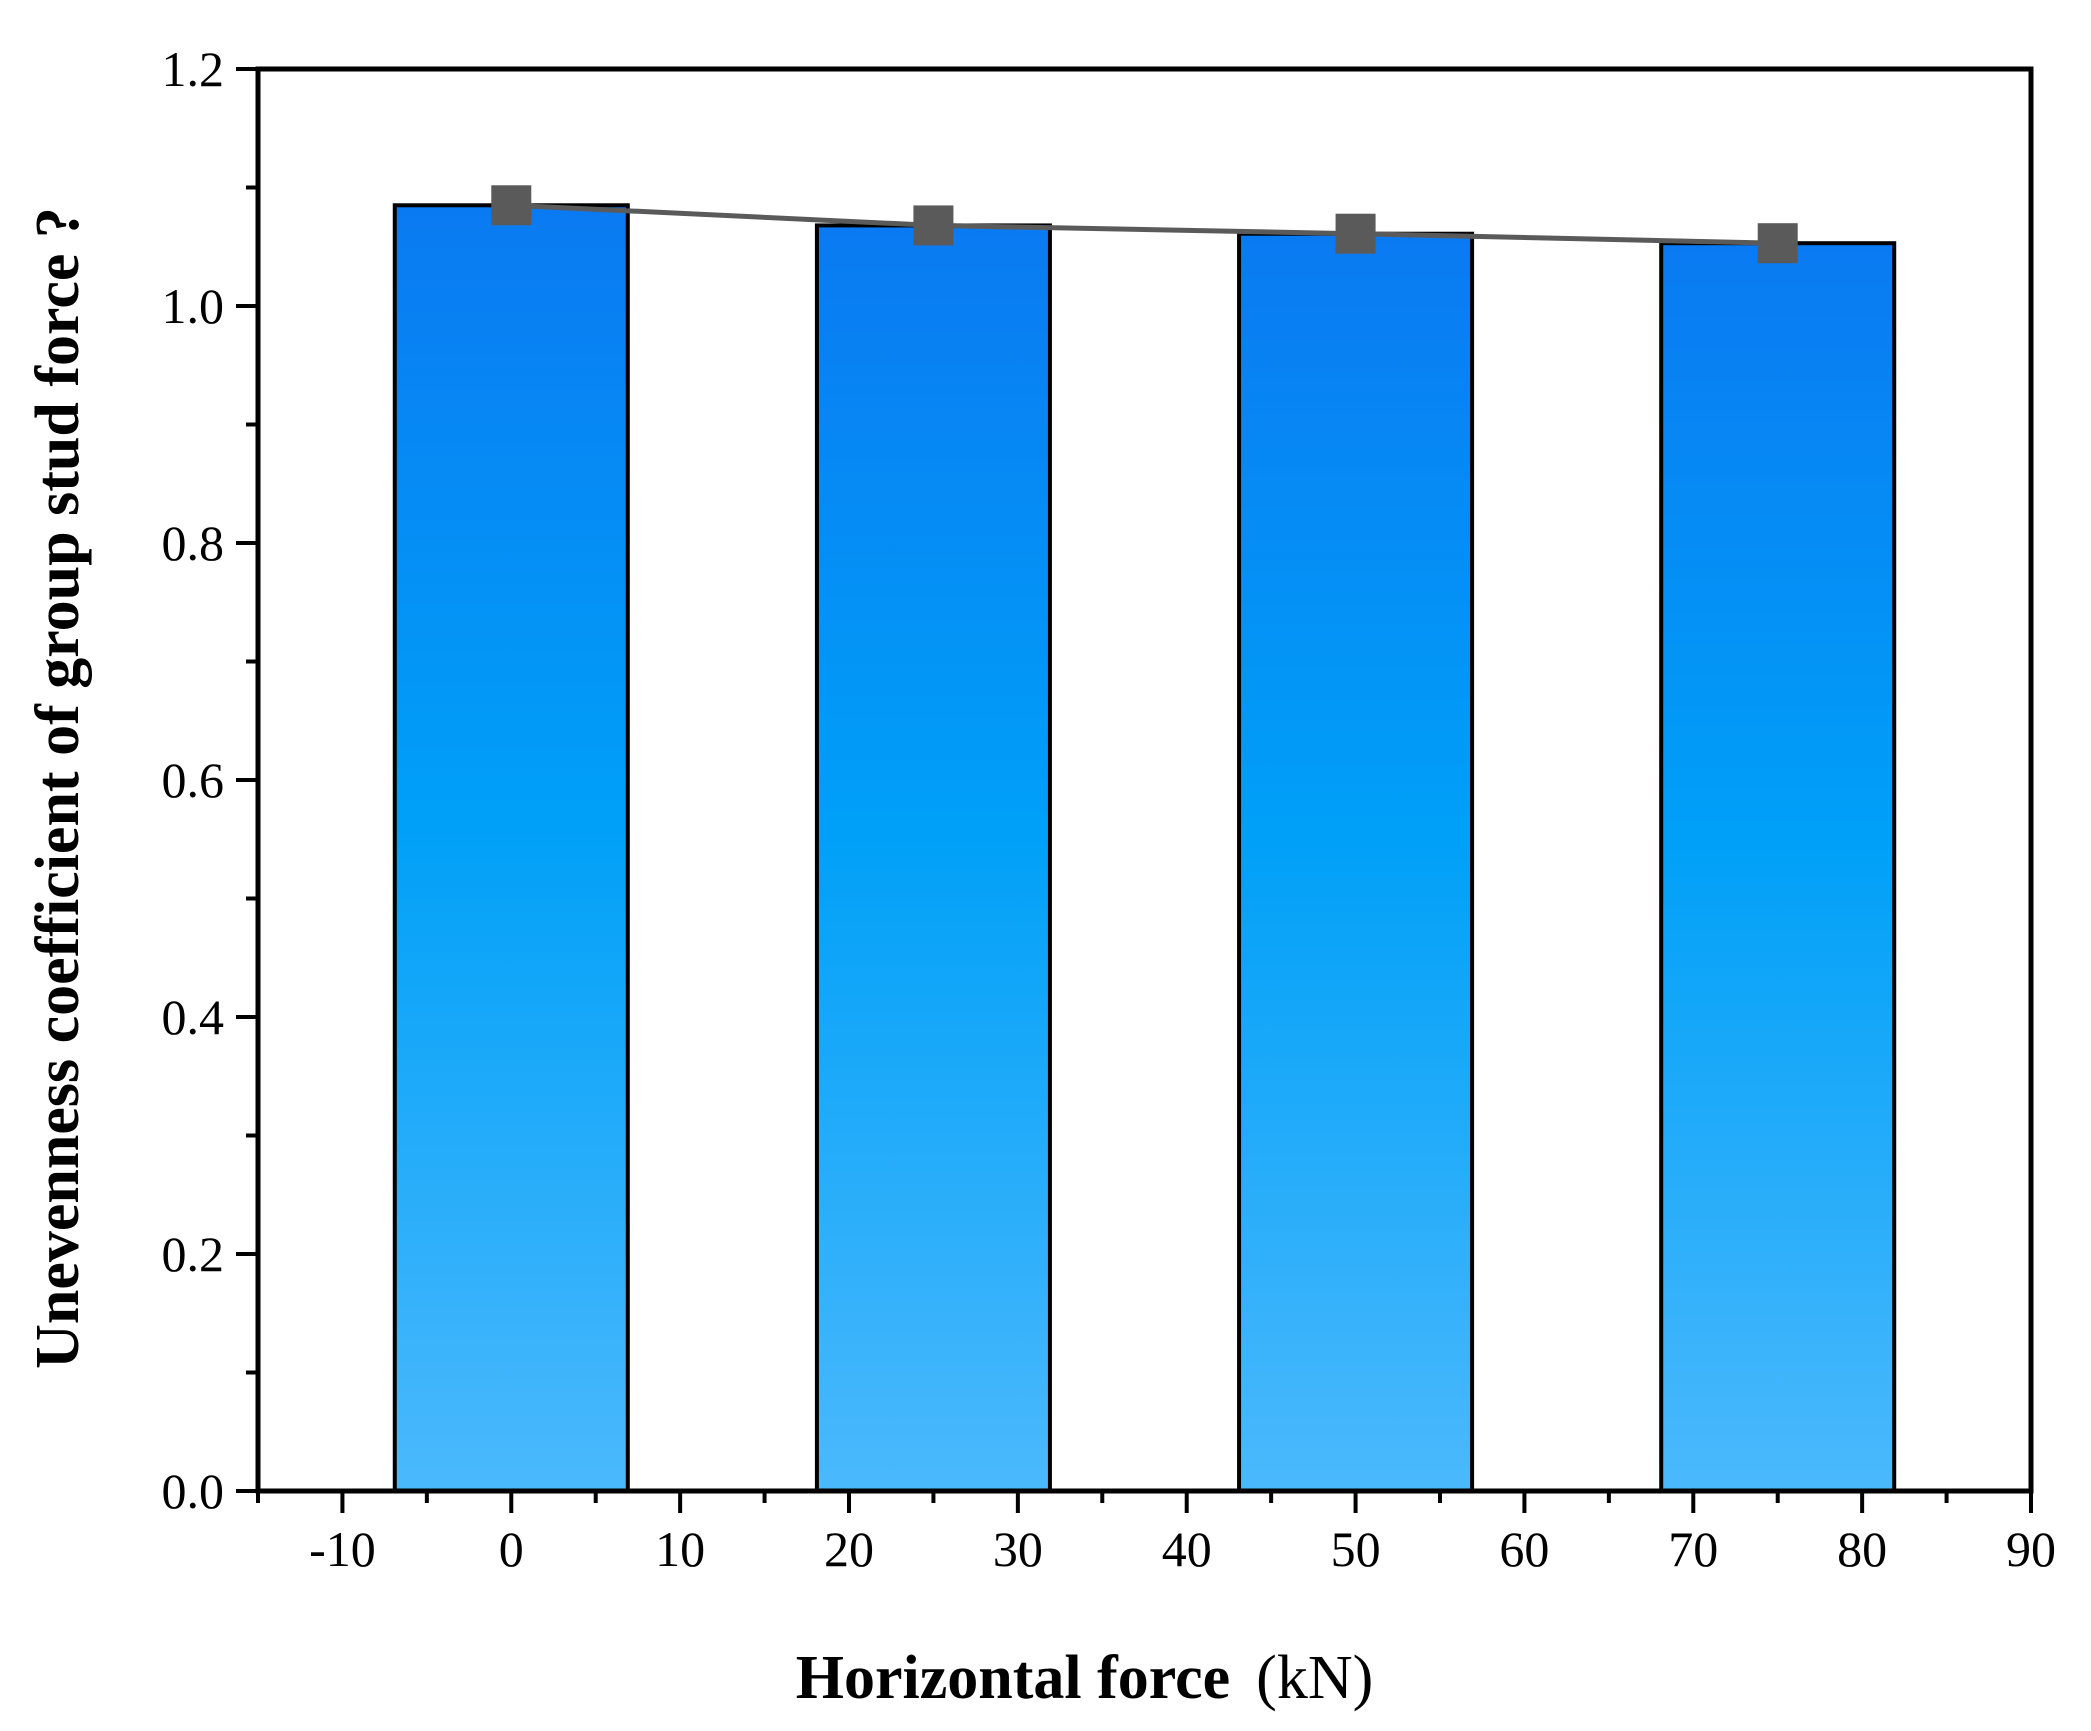 This screenshot has height=1731, width=2091. What do you see at coordinates (1862, 1549) in the screenshot?
I see `x-tick-label: 80` at bounding box center [1862, 1549].